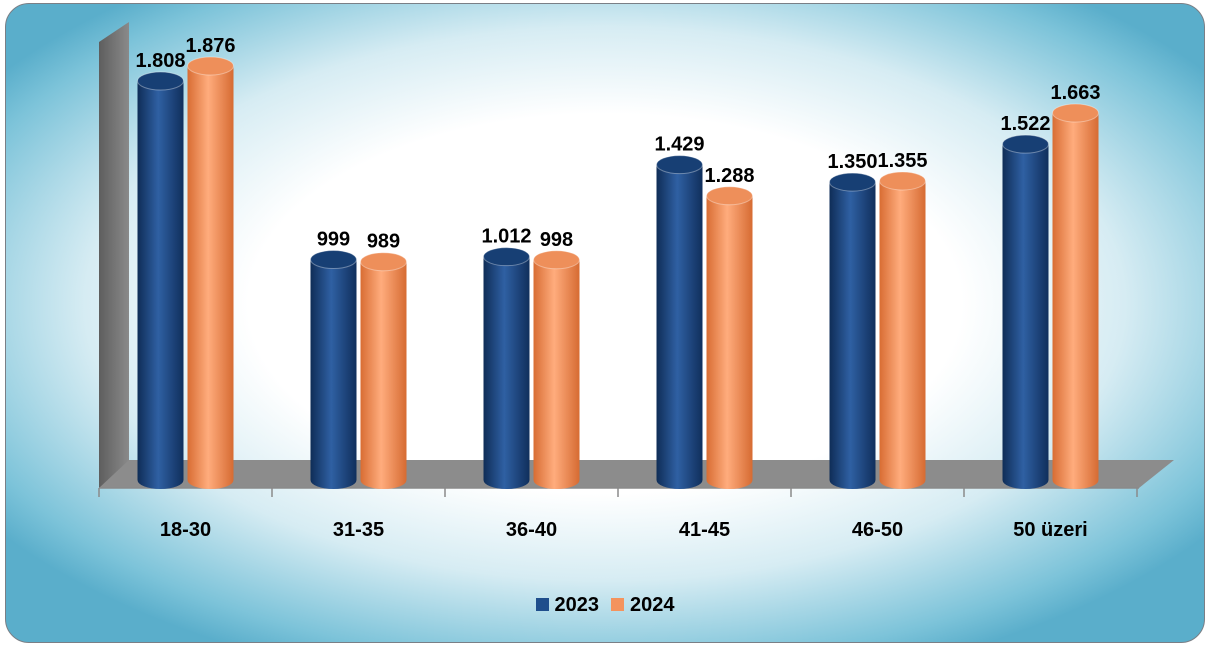 This screenshot has width=1210, height=646. Describe the element at coordinates (624, 530) in the screenshot. I see `x-tick-labels: 18-30 31-35 36-40 41-45 46-50 50 üzeri` at that location.